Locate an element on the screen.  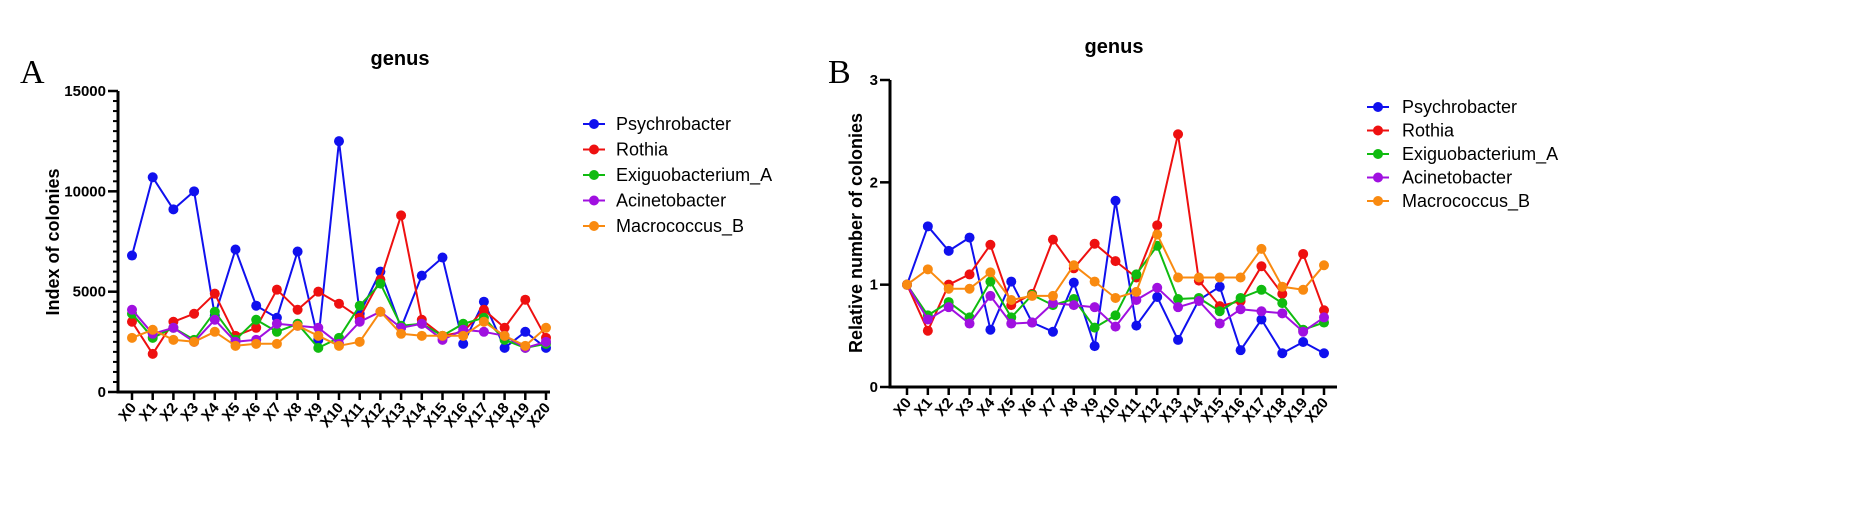
y-tick-label-a: 15000 is located at coordinates (85, 91).